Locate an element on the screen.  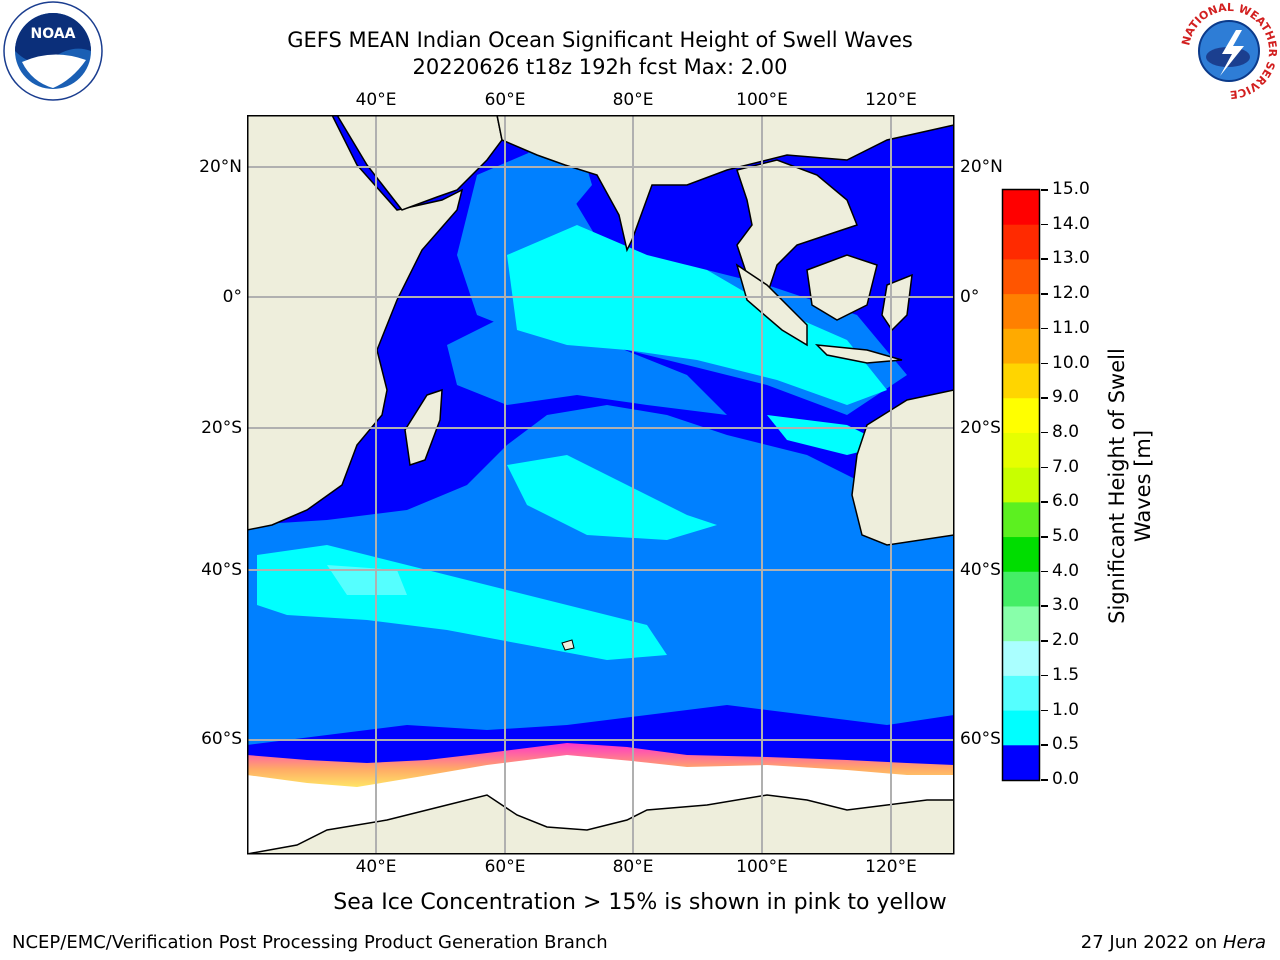
lon-label-top-40e: 40°E is located at coordinates (376, 100).